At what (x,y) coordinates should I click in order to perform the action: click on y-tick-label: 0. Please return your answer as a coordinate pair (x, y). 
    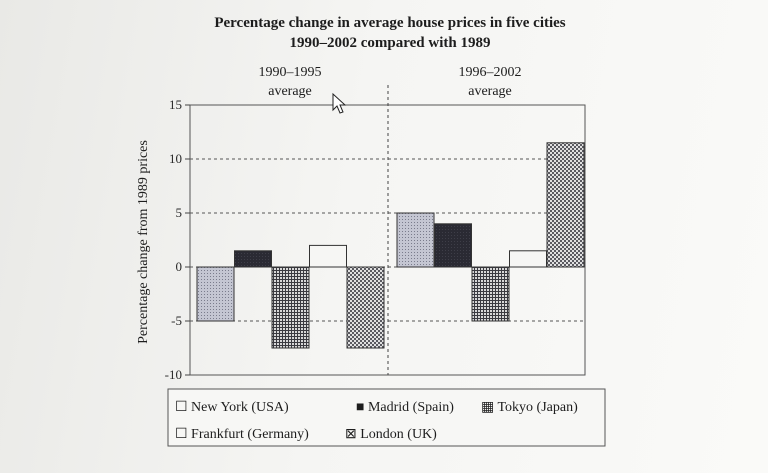
    Looking at the image, I should click on (179, 266).